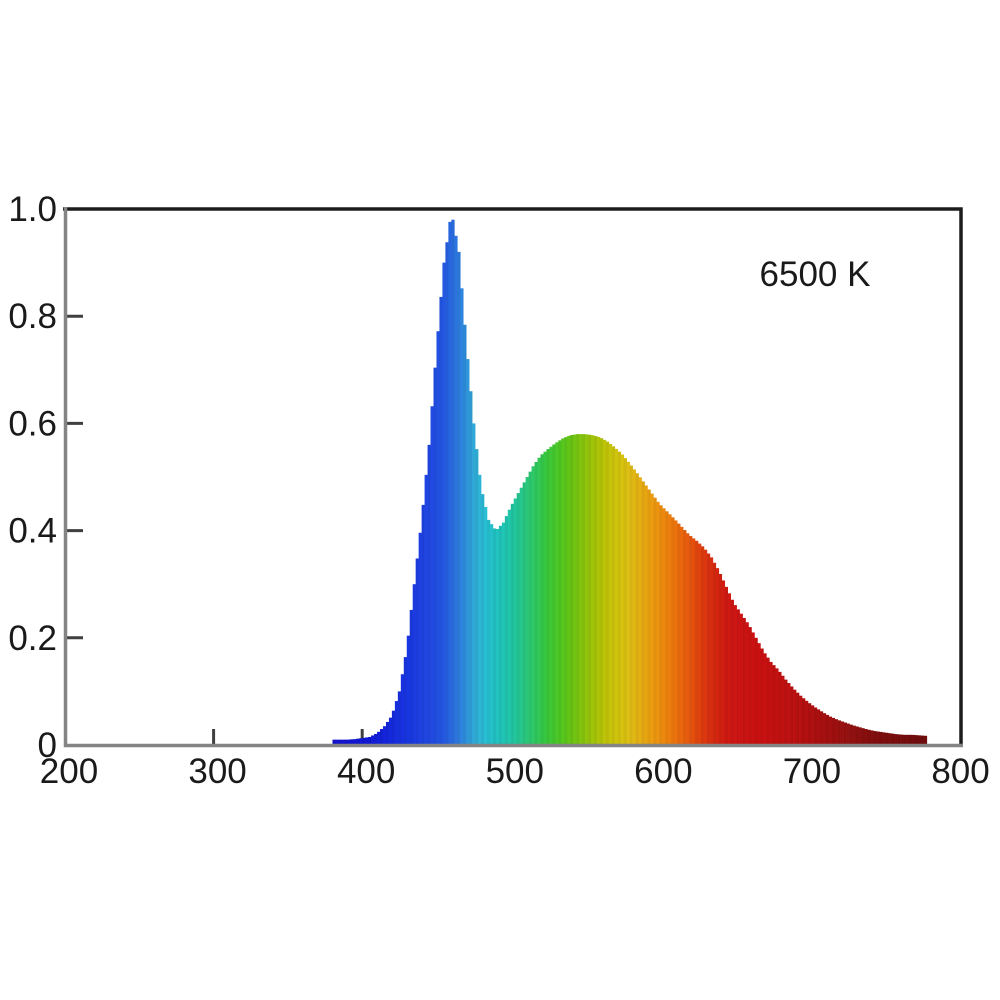 The width and height of the screenshot is (1000, 1000). What do you see at coordinates (366, 771) in the screenshot?
I see `x-tick-label: 400` at bounding box center [366, 771].